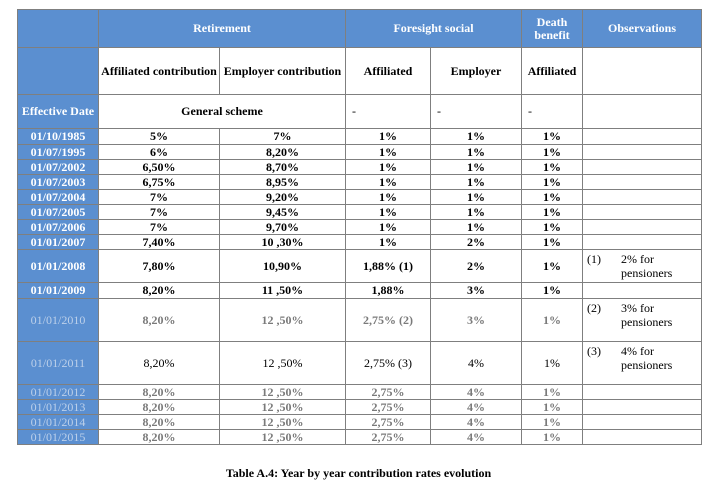 The width and height of the screenshot is (717, 486). Describe the element at coordinates (360, 212) in the screenshot. I see `table-row: 01/07/2005 7% 9,45% 1% 1% 1%` at that location.